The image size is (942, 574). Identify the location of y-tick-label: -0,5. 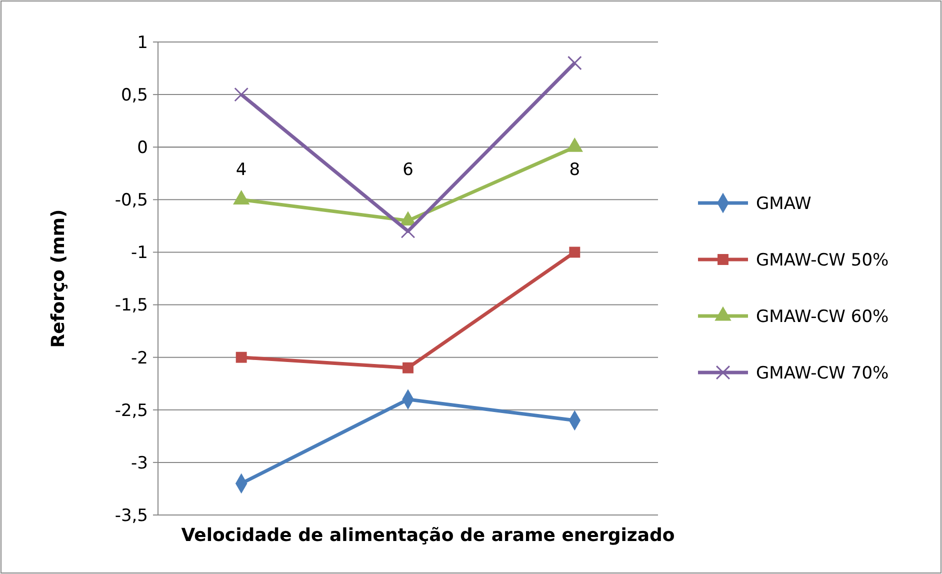
(131, 200).